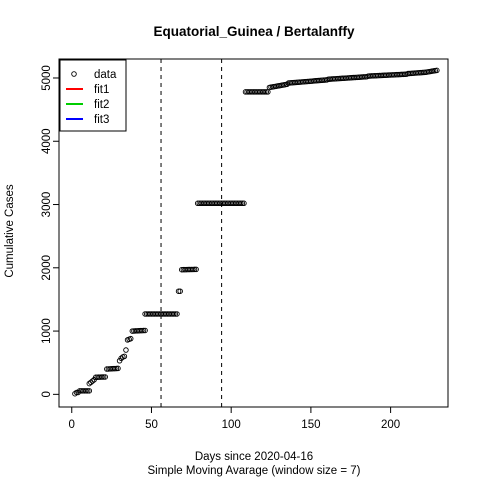 Image resolution: width=480 pixels, height=480 pixels. Describe the element at coordinates (101, 90) in the screenshot. I see `legend-label: fit1` at that location.